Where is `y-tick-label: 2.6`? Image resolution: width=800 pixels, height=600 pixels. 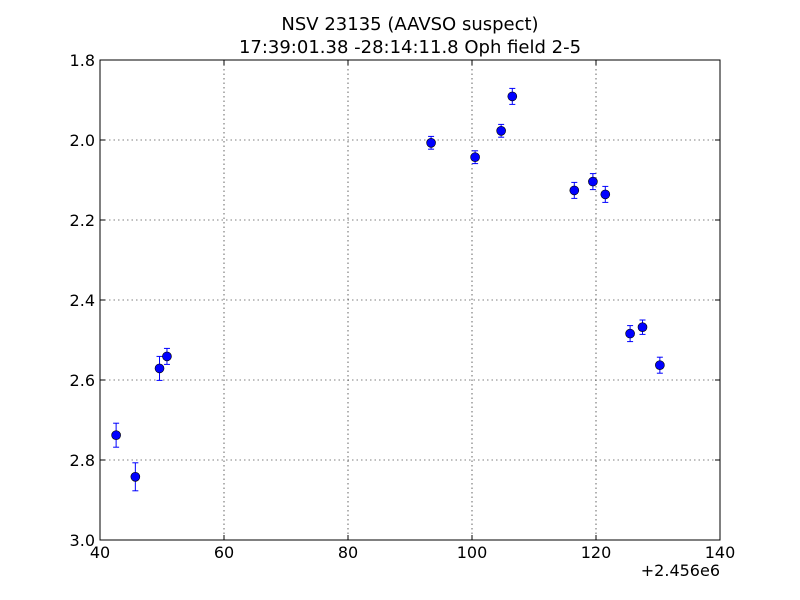 y-tick-label: 2.6 is located at coordinates (82, 380).